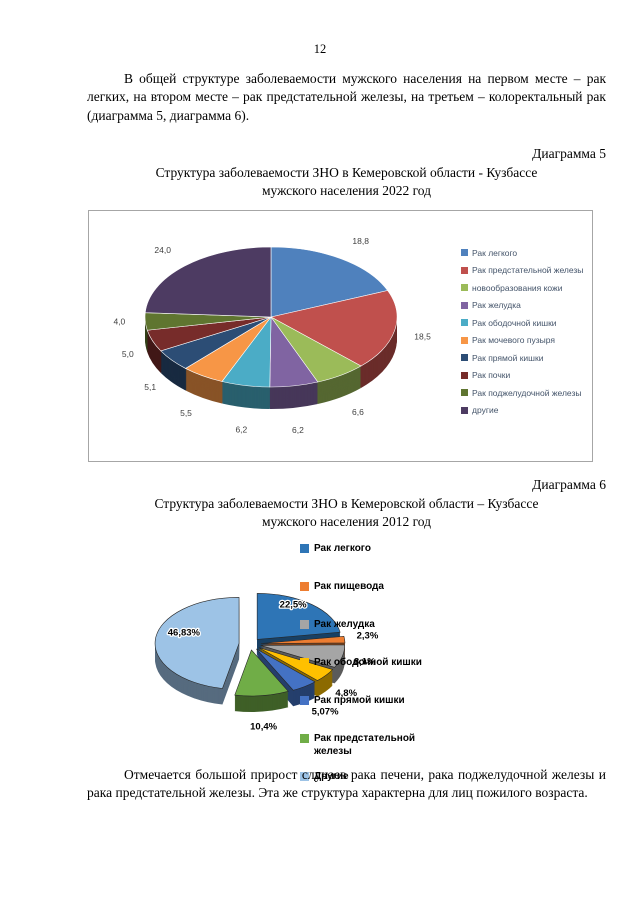  I want to click on legend-label: Рак поджелудочной железы, so click(527, 392).